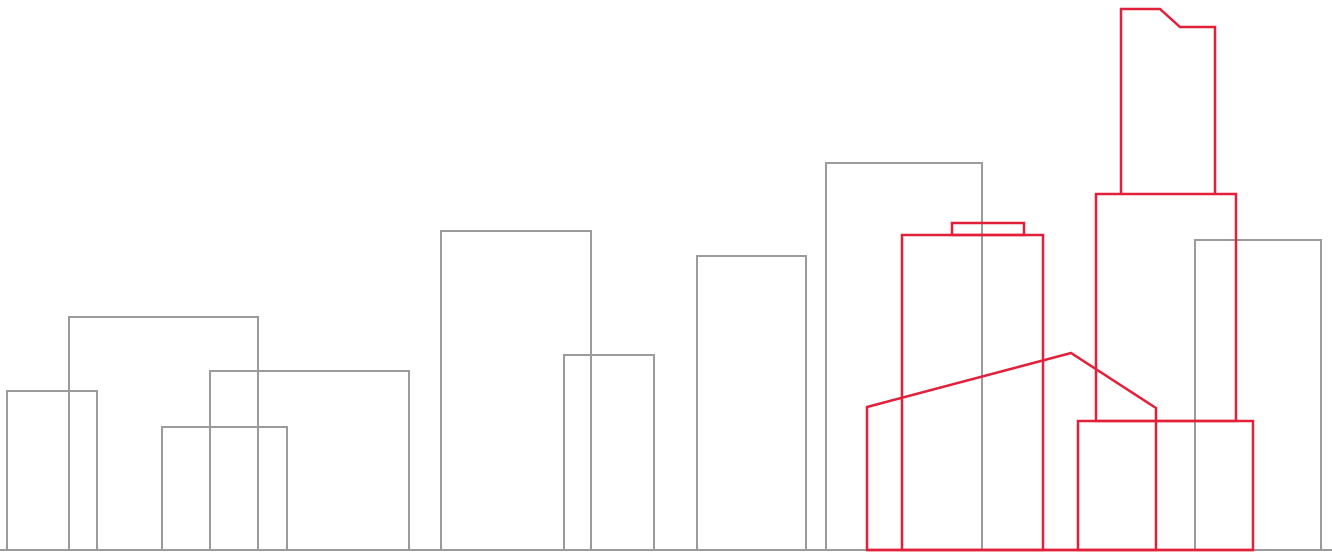 The height and width of the screenshot is (556, 1332). I want to click on tower, so click(1168, 100).